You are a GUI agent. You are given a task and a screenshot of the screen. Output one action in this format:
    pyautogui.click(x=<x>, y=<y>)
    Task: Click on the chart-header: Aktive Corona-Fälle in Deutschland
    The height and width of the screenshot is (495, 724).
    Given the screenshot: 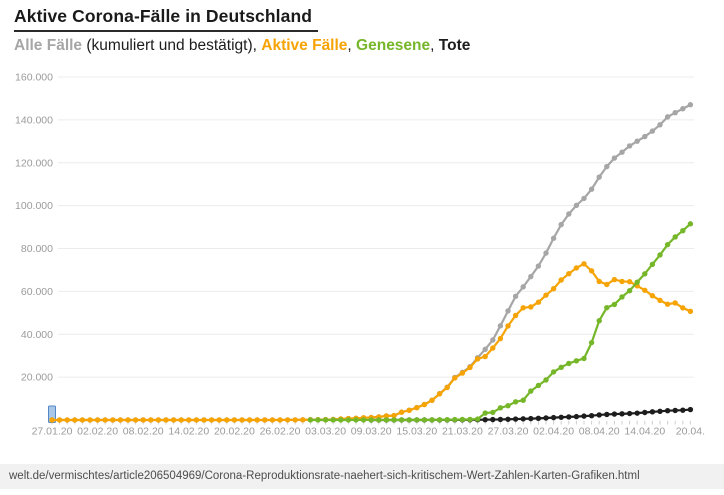 What is the action you would take?
    pyautogui.click(x=166, y=19)
    